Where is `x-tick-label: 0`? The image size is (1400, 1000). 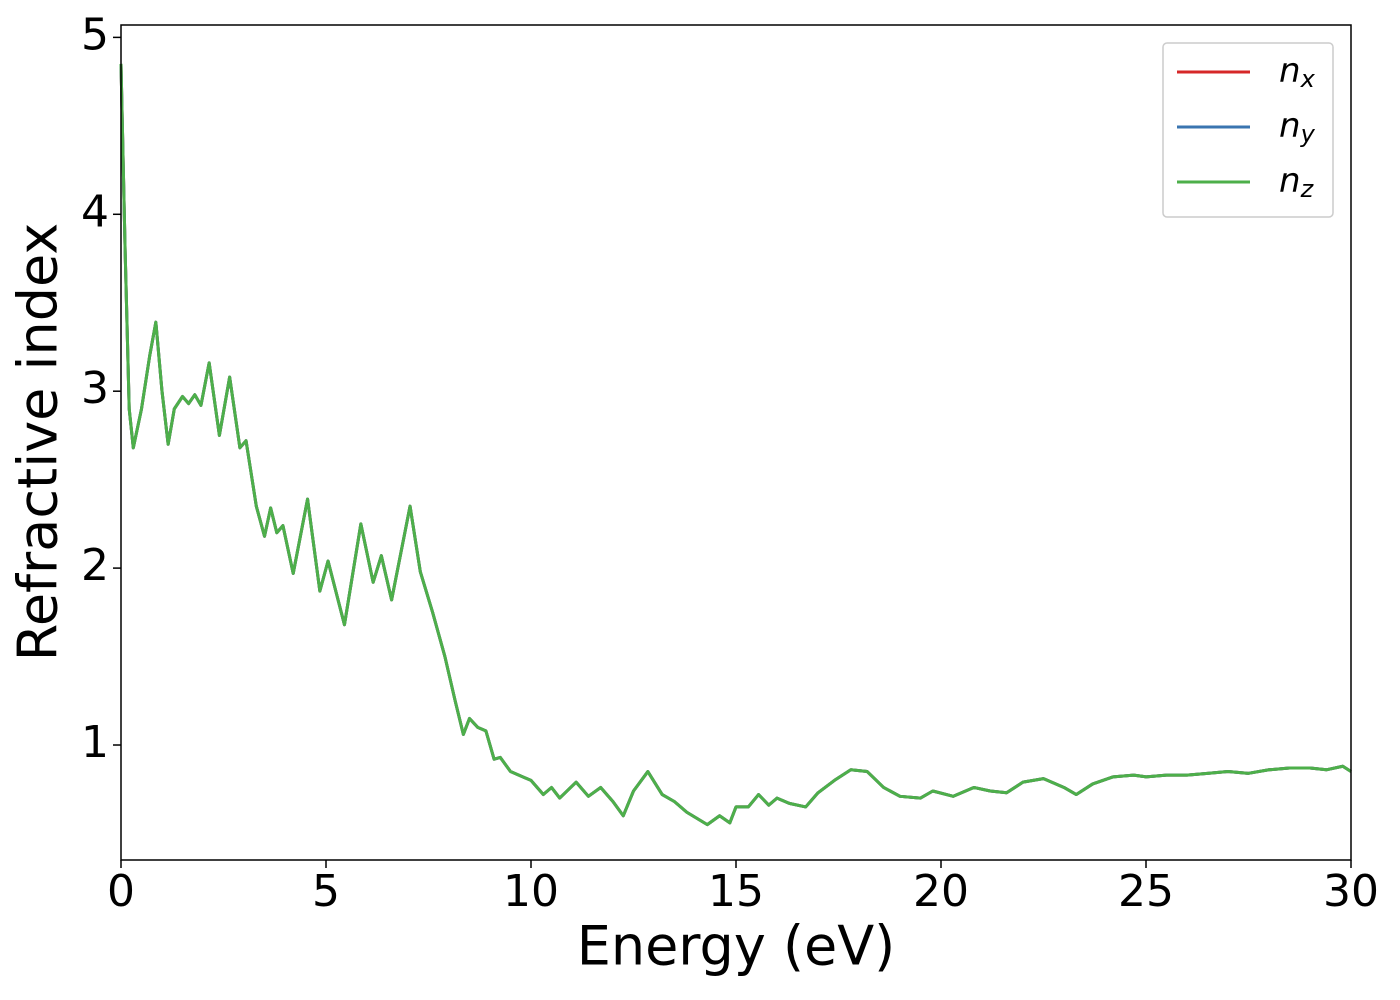
x-tick-label: 0 is located at coordinates (121, 891).